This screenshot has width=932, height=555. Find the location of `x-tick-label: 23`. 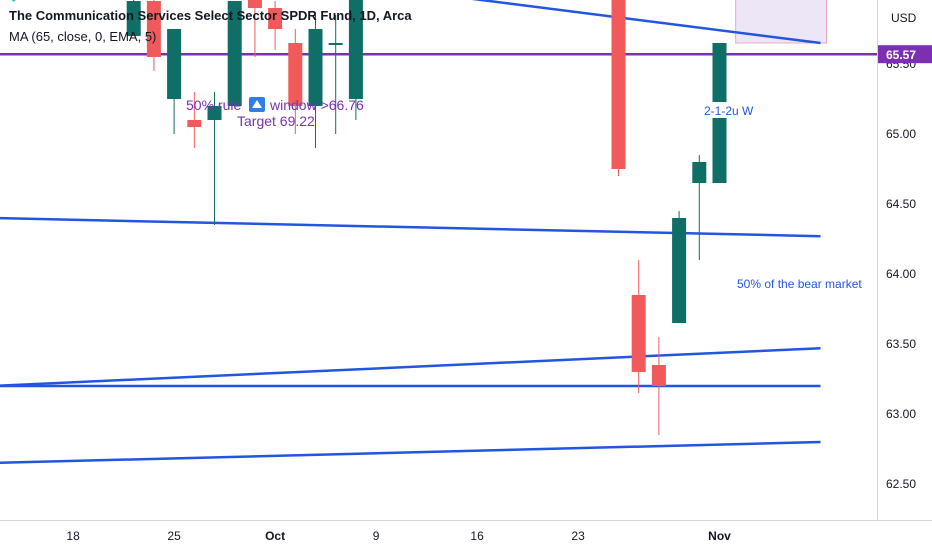

x-tick-label: 23 is located at coordinates (578, 536).